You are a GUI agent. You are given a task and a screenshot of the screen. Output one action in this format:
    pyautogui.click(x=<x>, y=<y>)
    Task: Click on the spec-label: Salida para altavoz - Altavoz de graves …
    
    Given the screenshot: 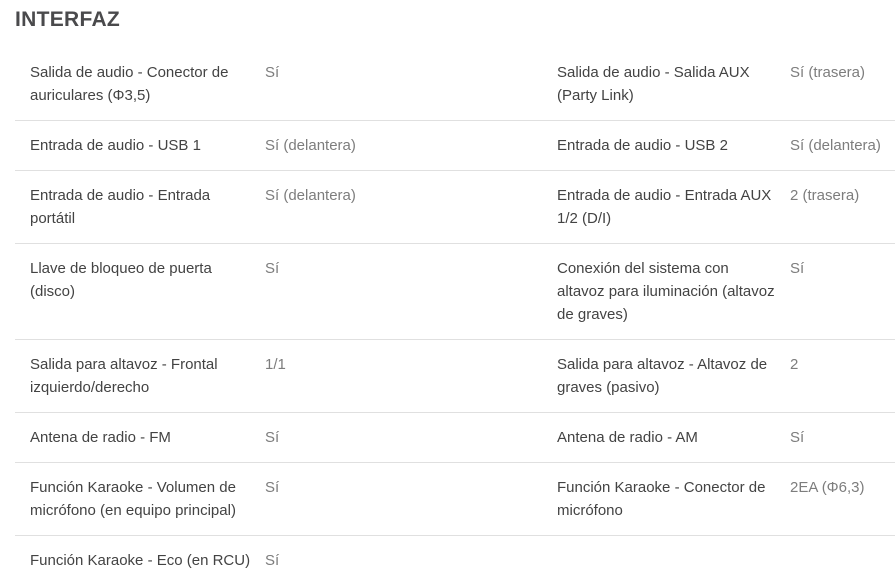 What is the action you would take?
    pyautogui.click(x=662, y=376)
    